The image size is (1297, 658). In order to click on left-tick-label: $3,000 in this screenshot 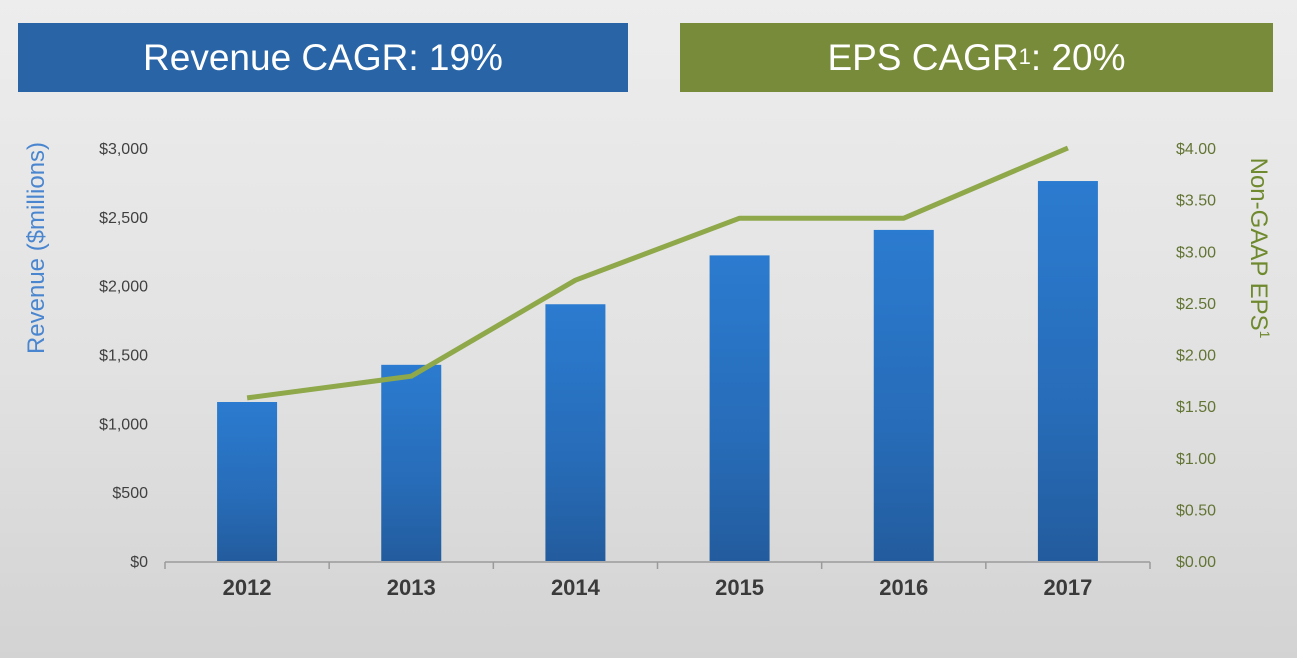, I will do `click(123, 149)`.